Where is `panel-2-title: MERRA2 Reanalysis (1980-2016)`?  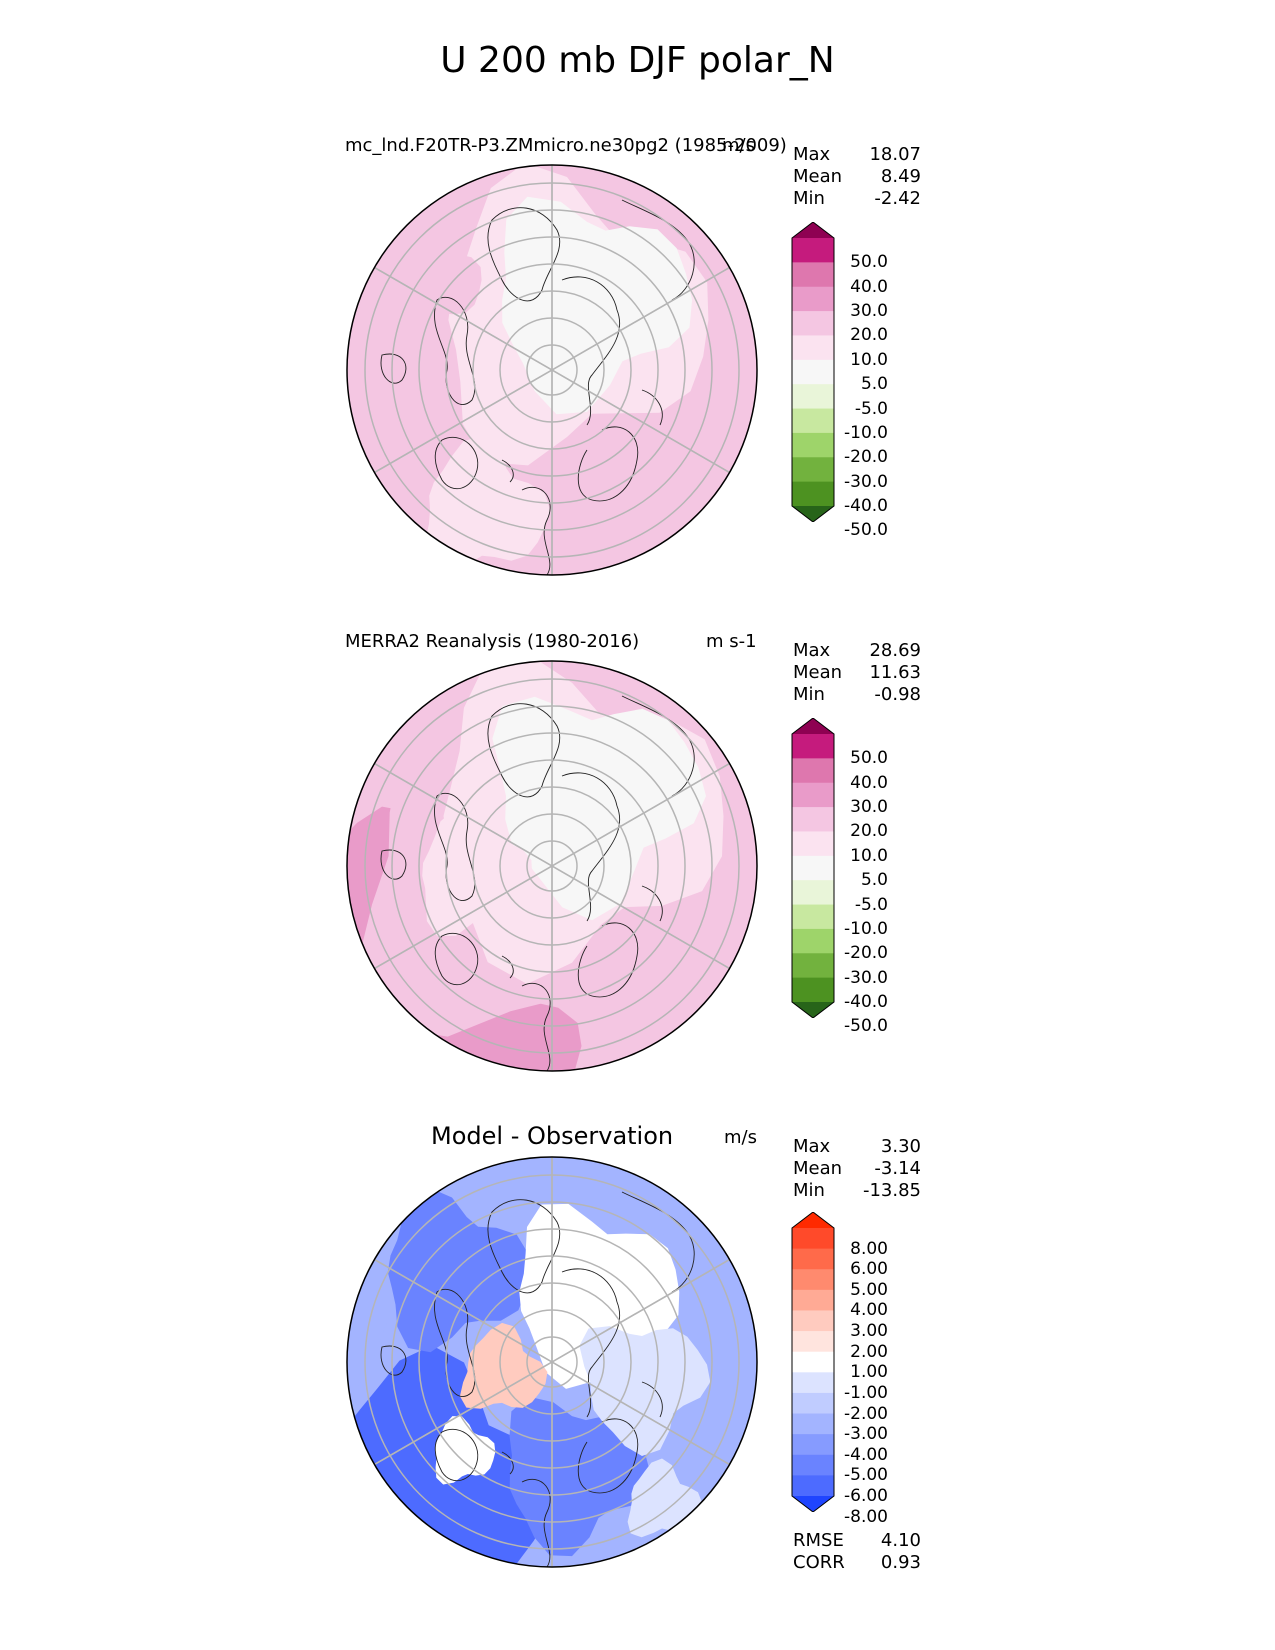 panel-2-title: MERRA2 Reanalysis (1980-2016) is located at coordinates (492, 641).